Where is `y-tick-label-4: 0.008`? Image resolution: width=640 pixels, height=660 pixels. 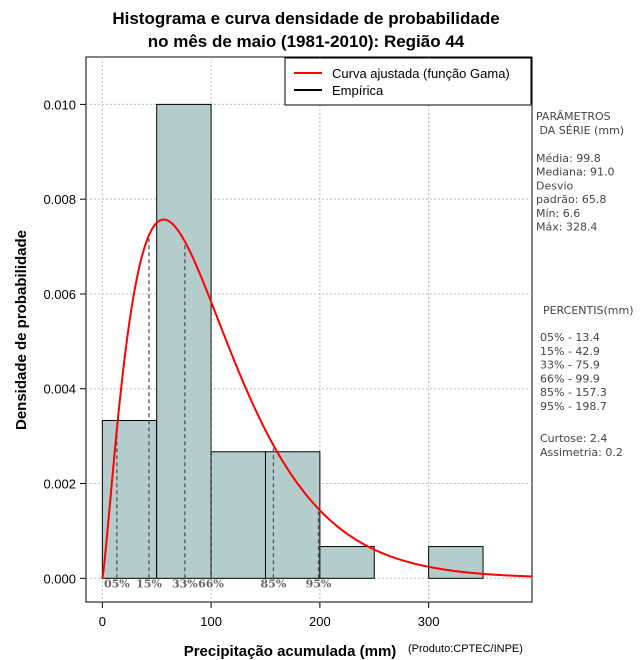
y-tick-label-4: 0.008 is located at coordinates (59, 199).